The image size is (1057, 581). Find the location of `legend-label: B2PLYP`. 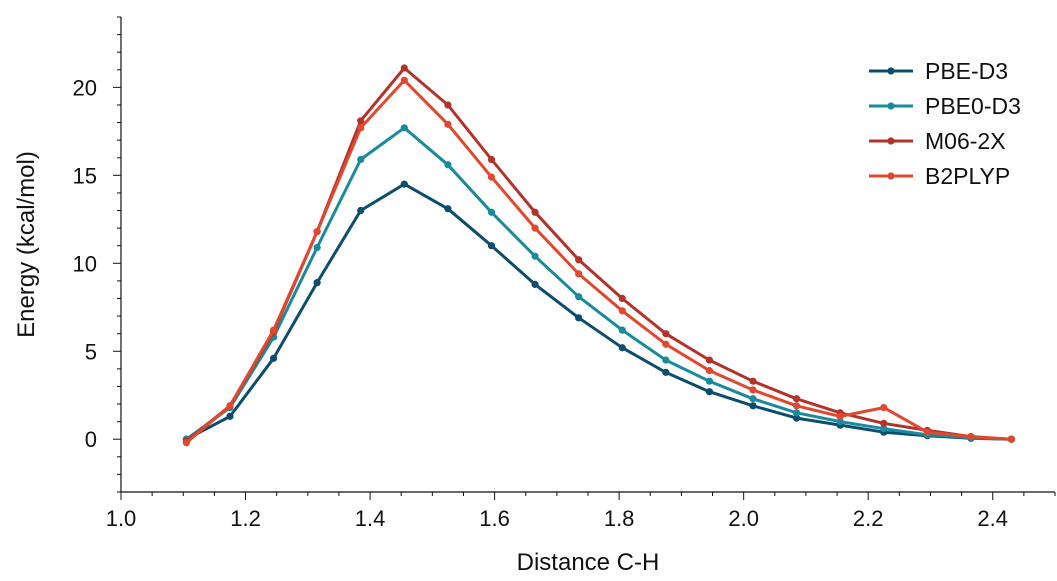

legend-label: B2PLYP is located at coordinates (967, 176).